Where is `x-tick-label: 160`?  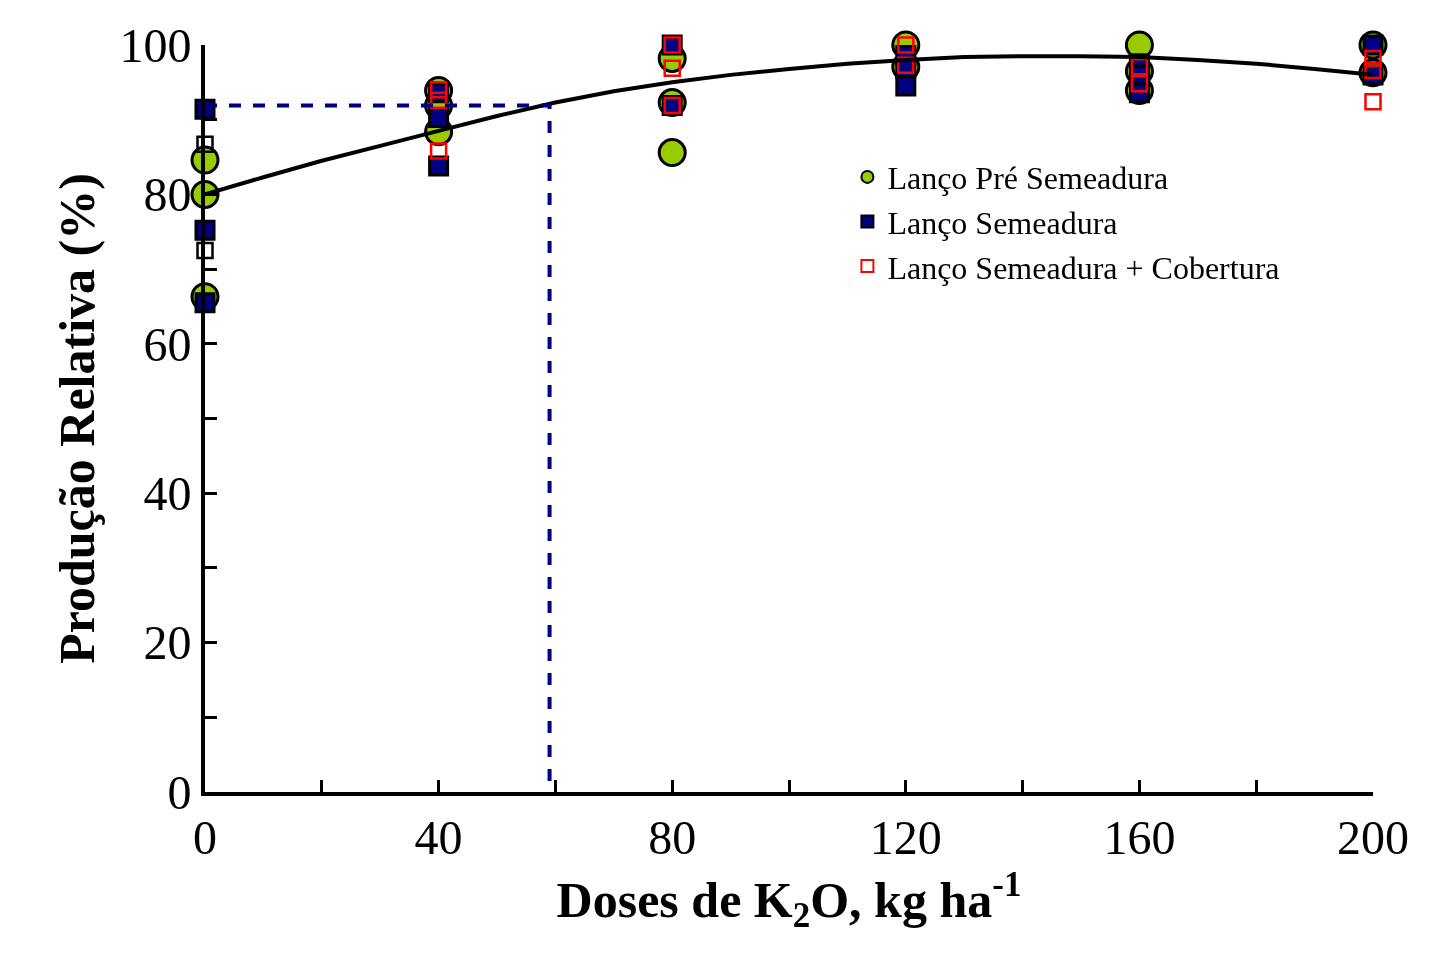
x-tick-label: 160 is located at coordinates (1139, 837).